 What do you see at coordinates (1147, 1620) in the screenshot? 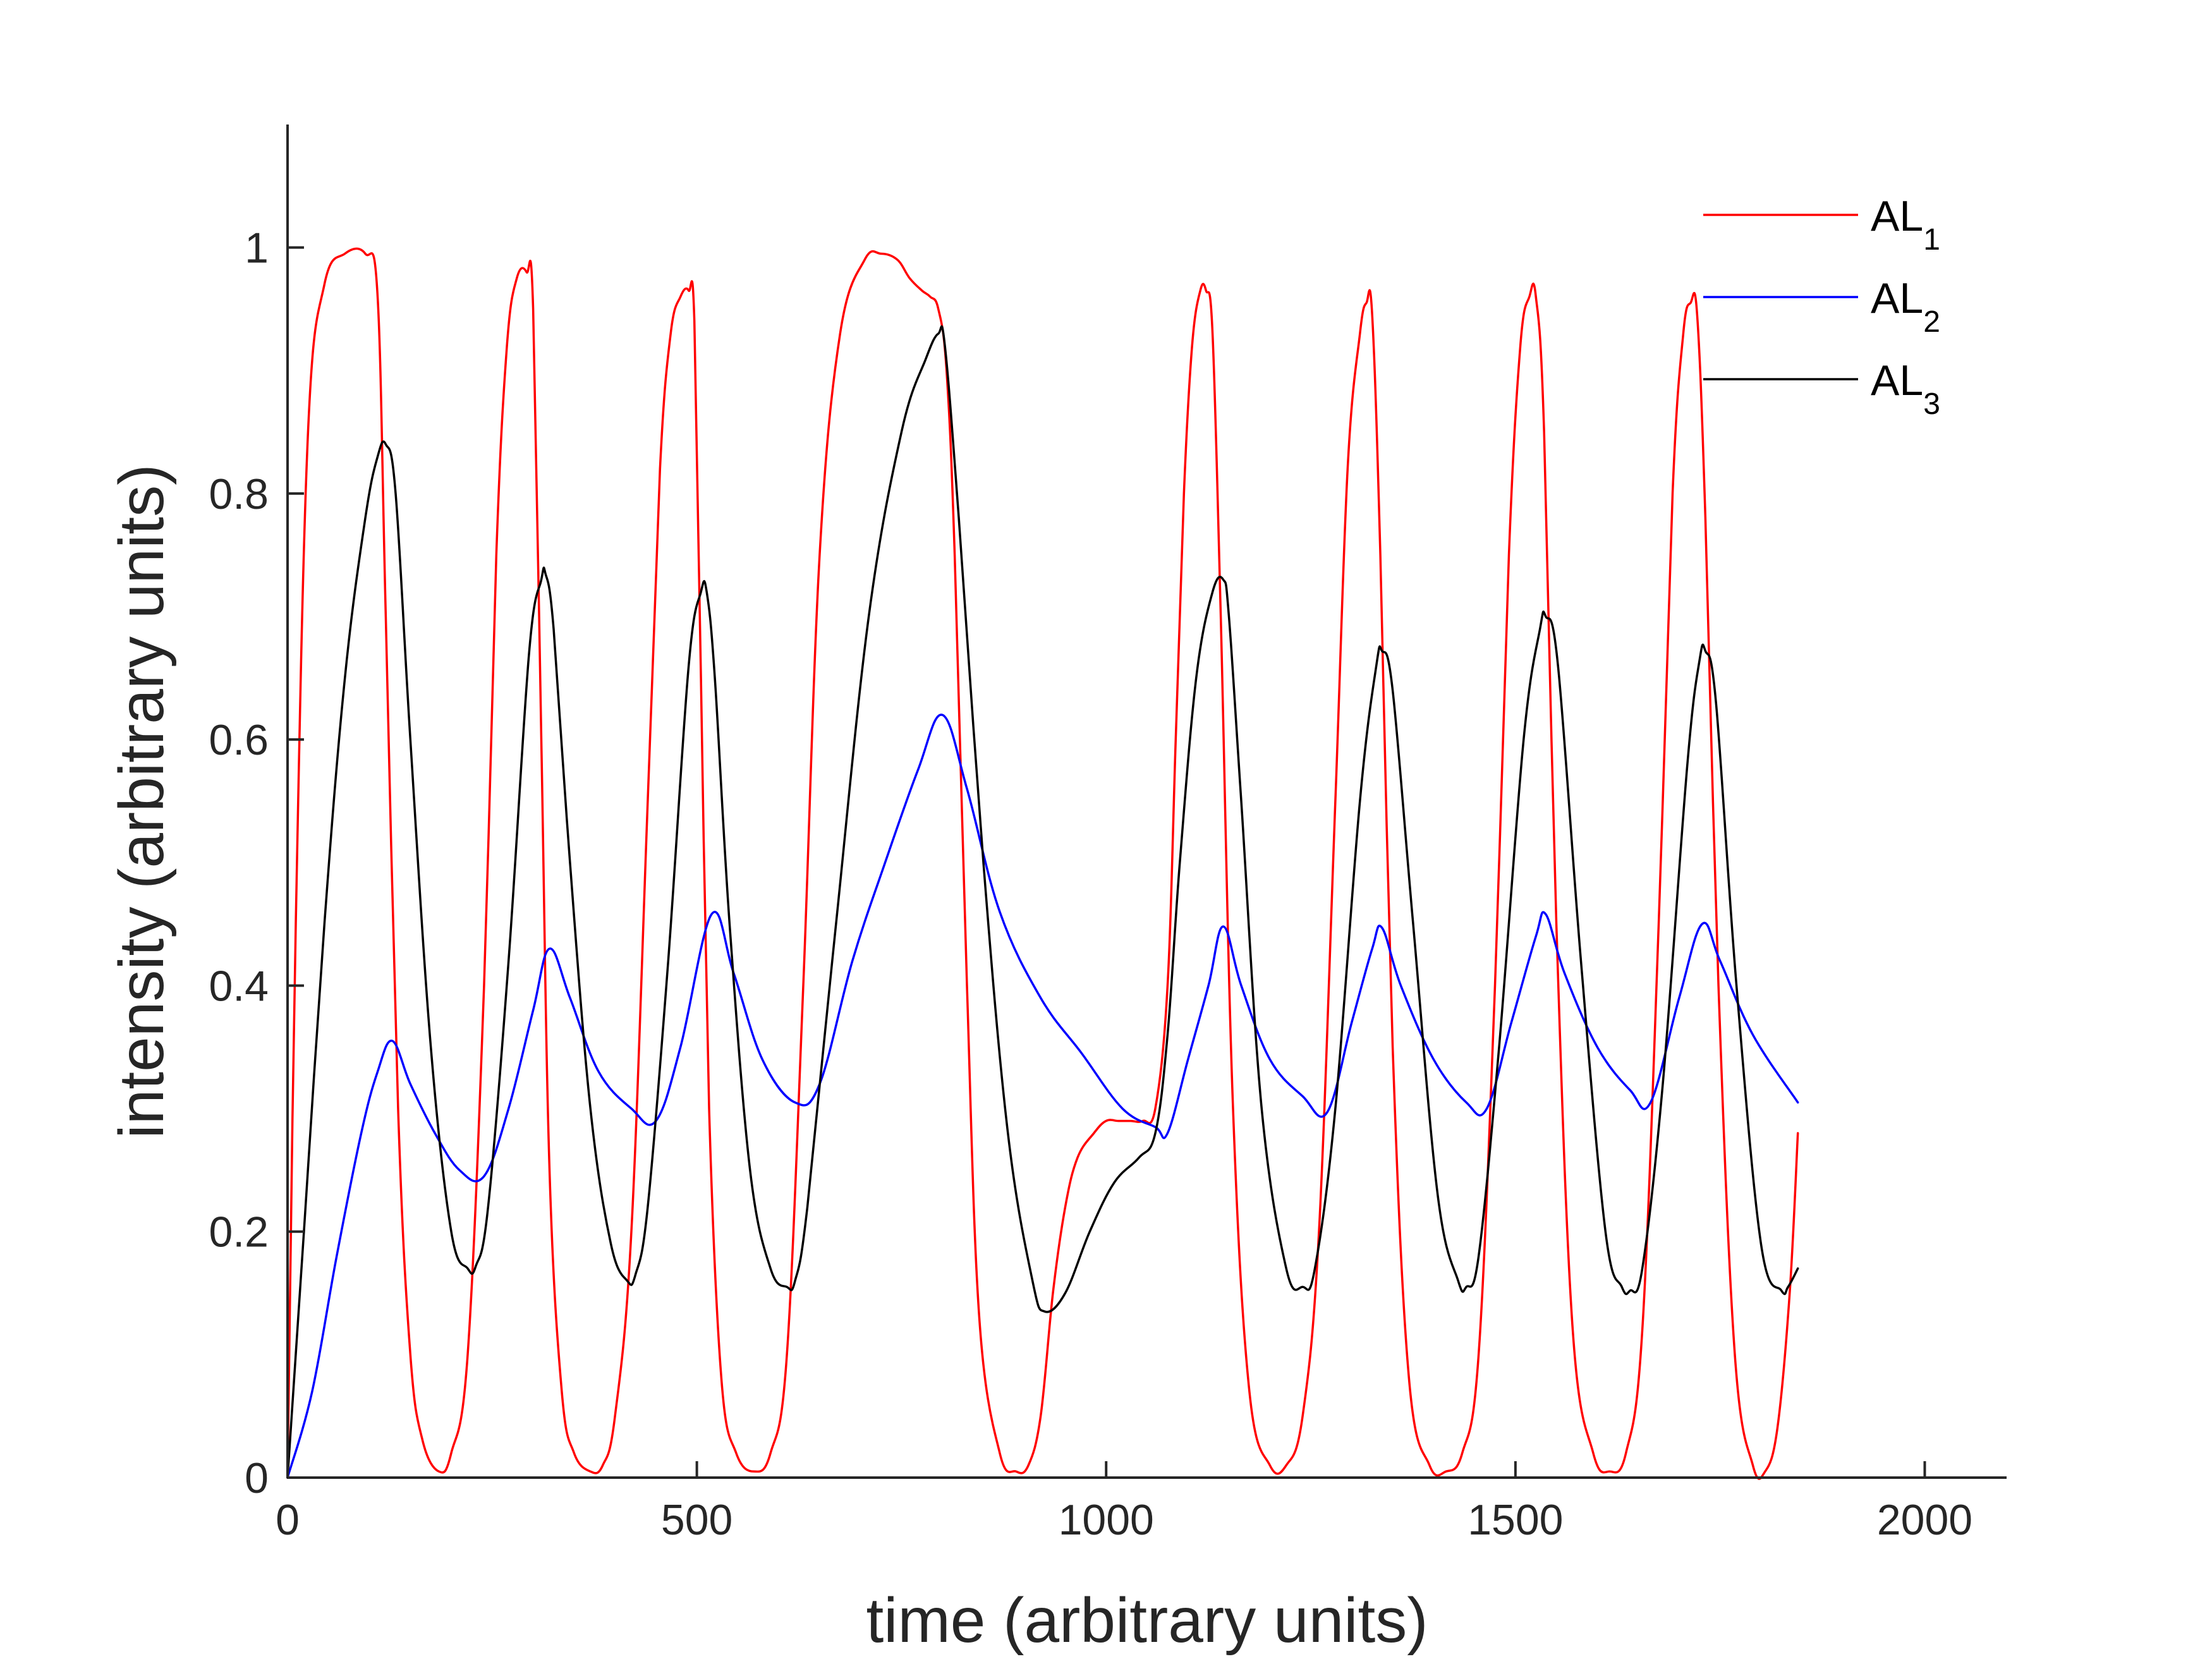
I see `x-axis-title: time (arbitrary units)` at bounding box center [1147, 1620].